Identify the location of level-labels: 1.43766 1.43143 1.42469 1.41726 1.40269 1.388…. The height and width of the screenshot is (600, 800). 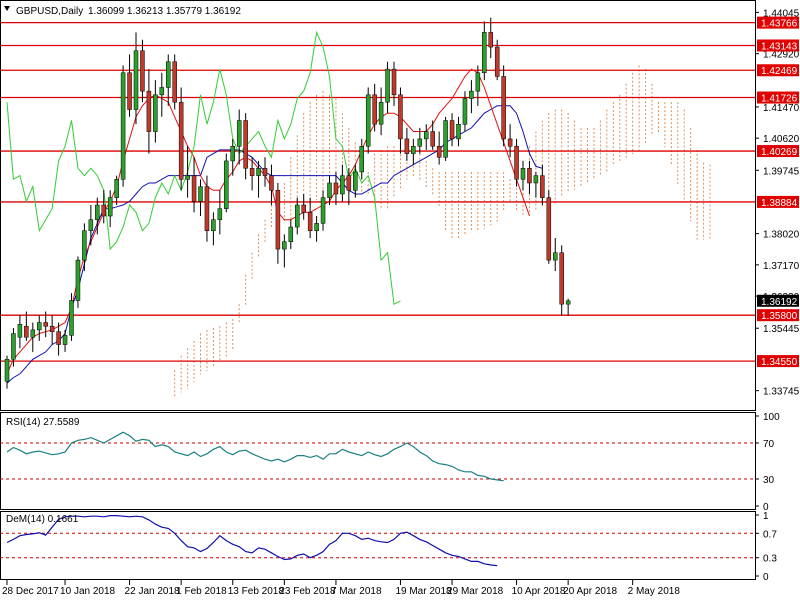
(778, 192).